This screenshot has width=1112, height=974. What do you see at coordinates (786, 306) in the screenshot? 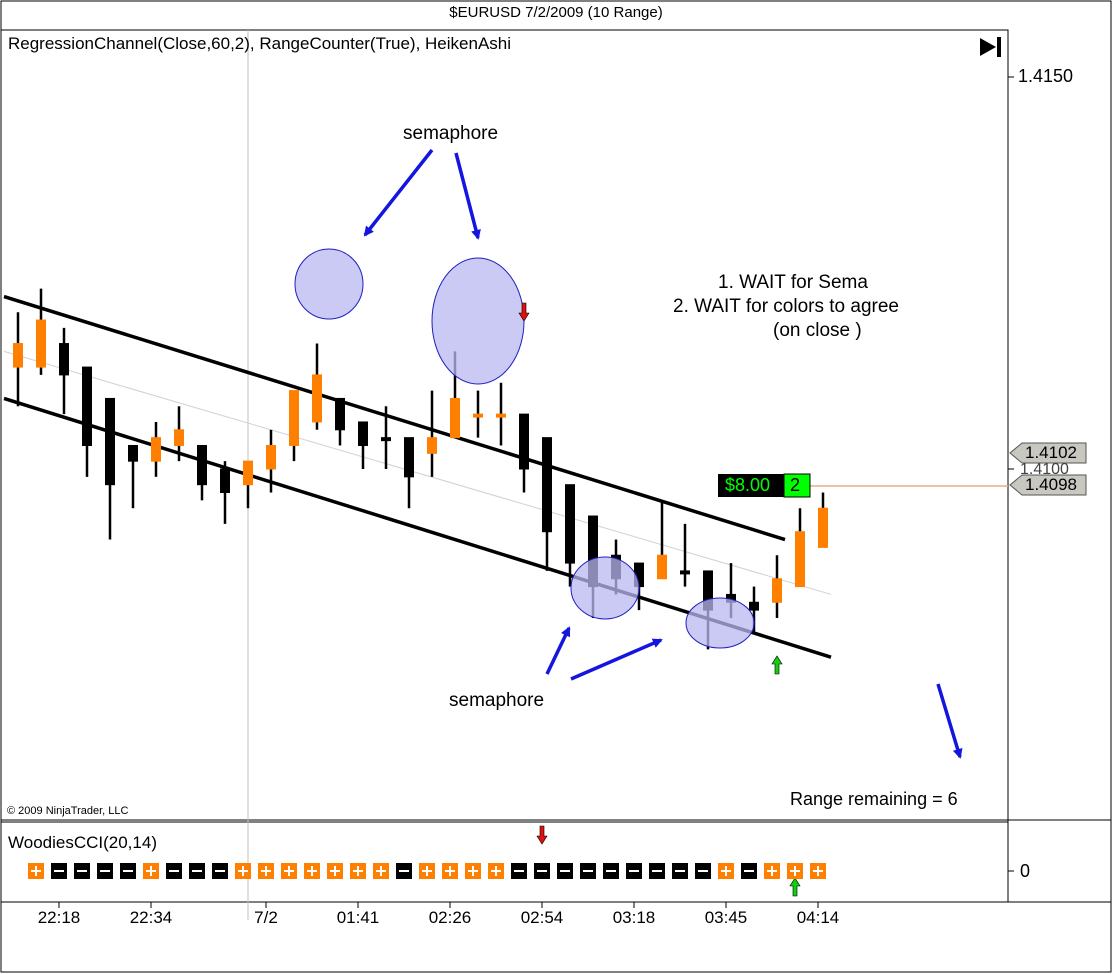
I see `note-line-2: 2. WAIT for colors to agree` at bounding box center [786, 306].